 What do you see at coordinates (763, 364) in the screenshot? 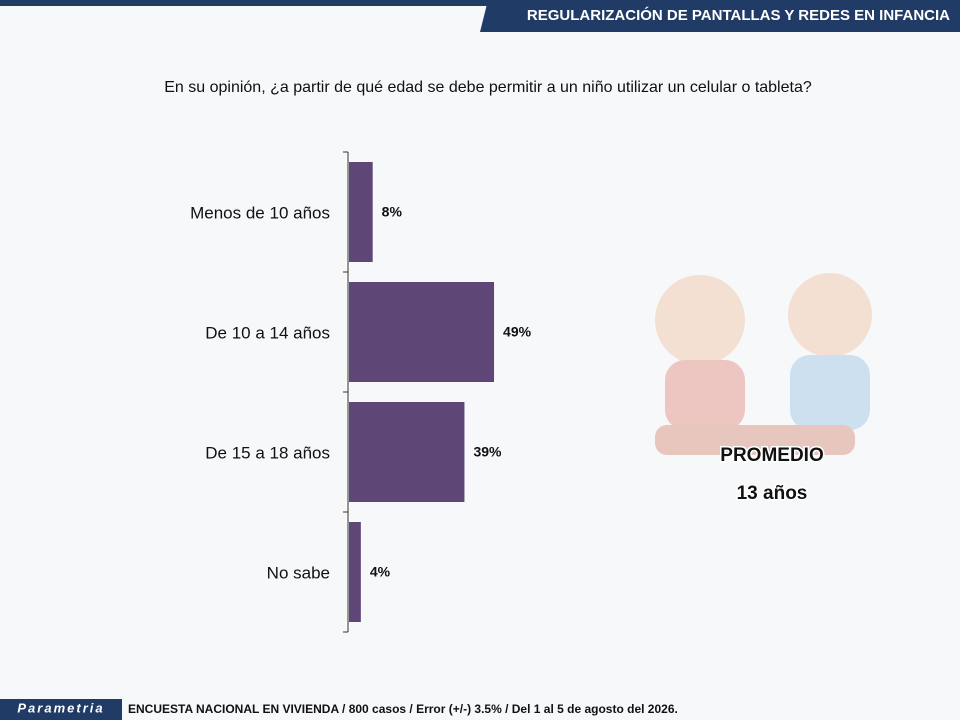
I see `illustration` at bounding box center [763, 364].